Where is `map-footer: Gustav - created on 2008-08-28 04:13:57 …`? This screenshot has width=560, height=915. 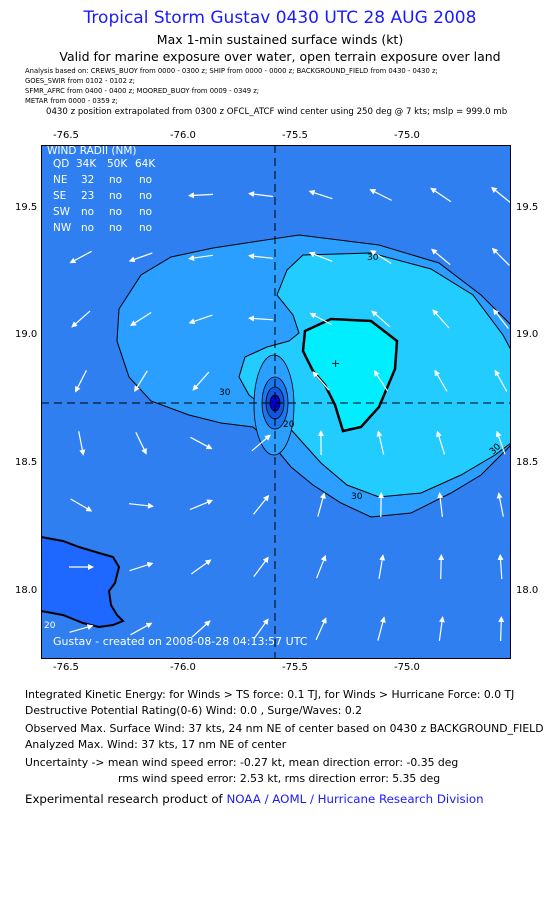 map-footer: Gustav - created on 2008-08-28 04:13:57 … is located at coordinates (180, 641).